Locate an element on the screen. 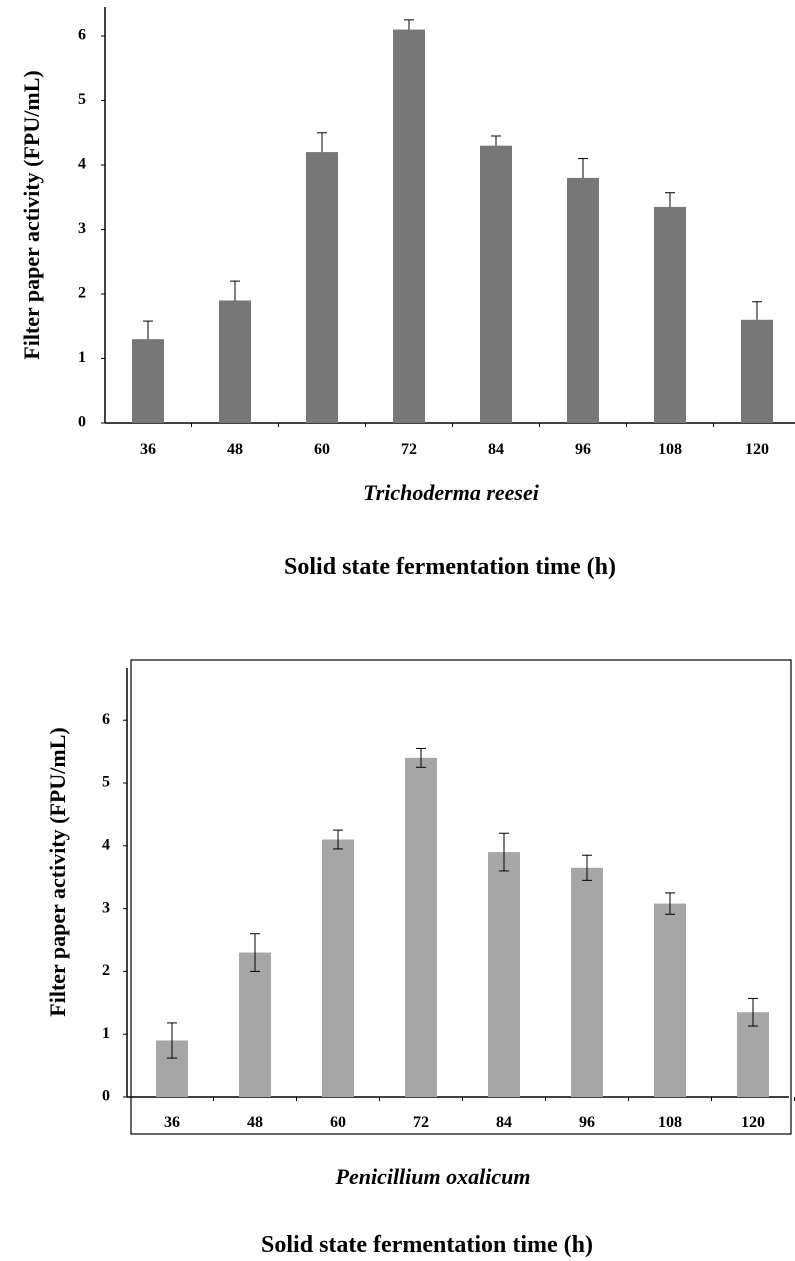 This screenshot has width=795, height=1261. chart1-y-ticks: 0 1 2 3 4 5 6 is located at coordinates (91, 229).